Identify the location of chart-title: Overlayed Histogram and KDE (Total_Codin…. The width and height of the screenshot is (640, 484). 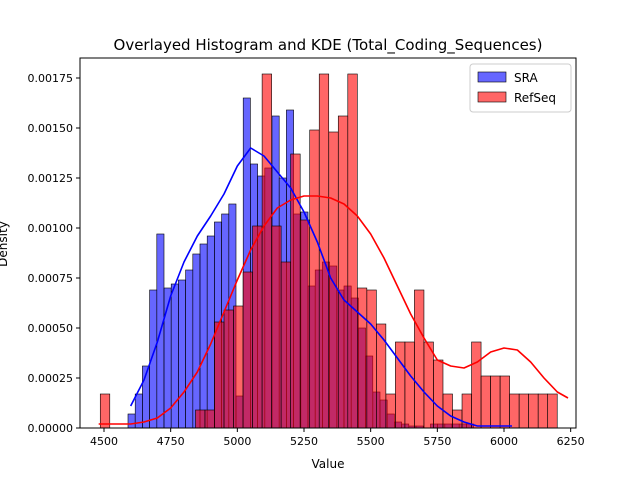
(328, 45).